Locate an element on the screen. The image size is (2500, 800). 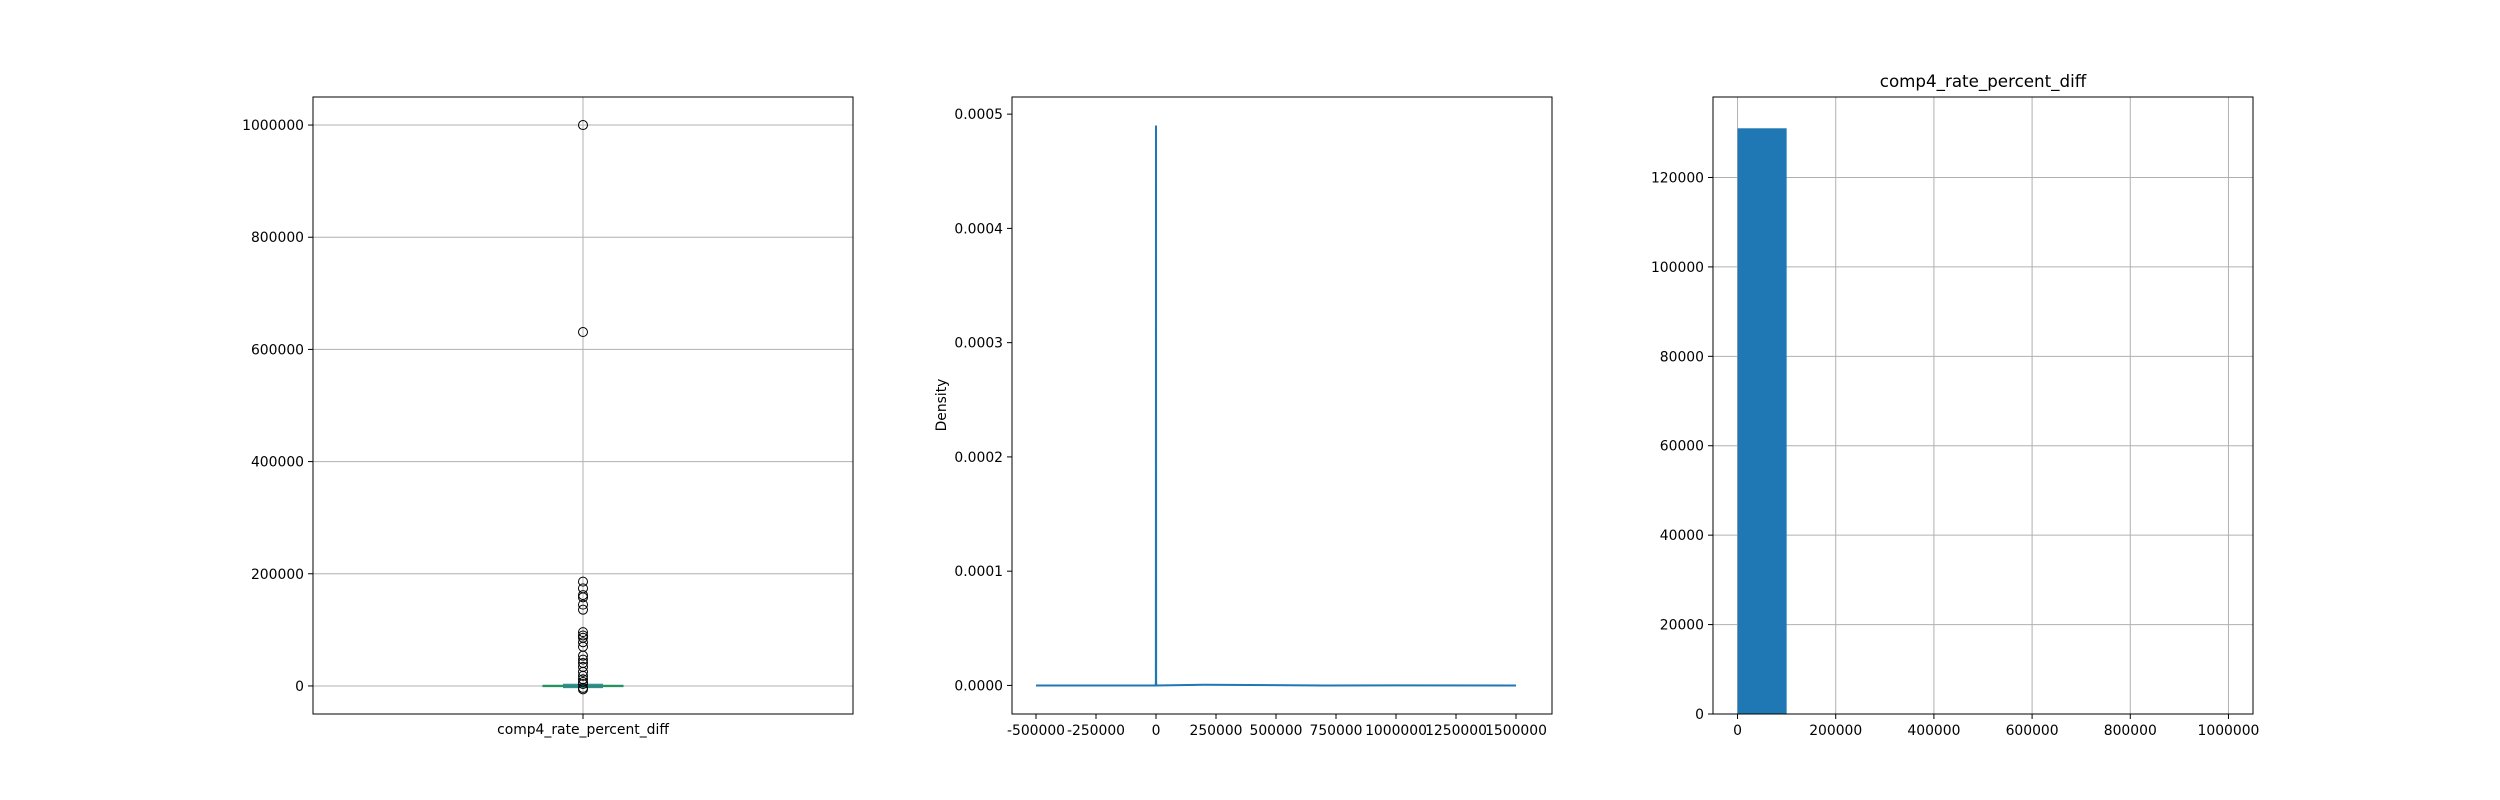
histogram-y-tick-label: 60000 is located at coordinates (1682, 447).